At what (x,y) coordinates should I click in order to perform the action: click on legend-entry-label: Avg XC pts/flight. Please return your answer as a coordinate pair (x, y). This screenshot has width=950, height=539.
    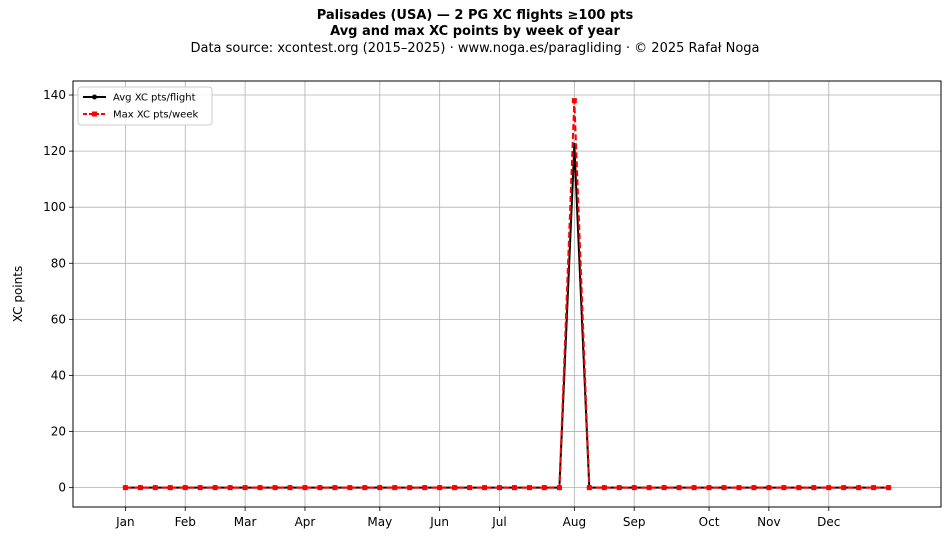
    Looking at the image, I should click on (154, 98).